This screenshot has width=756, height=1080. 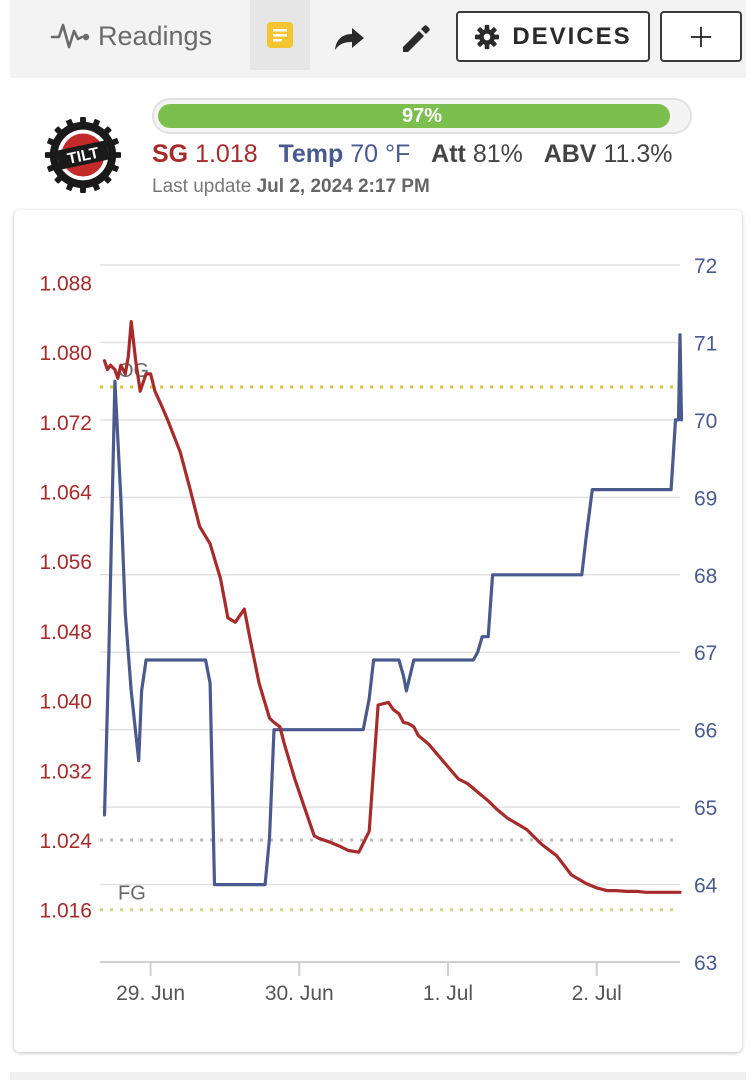 I want to click on add-button, so click(x=701, y=36).